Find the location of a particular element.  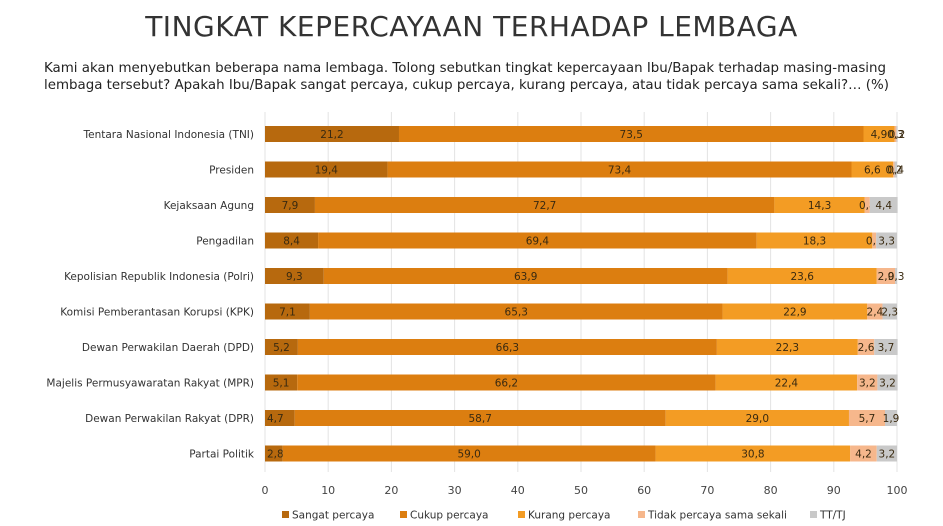

data-label: 2,6 is located at coordinates (866, 348).